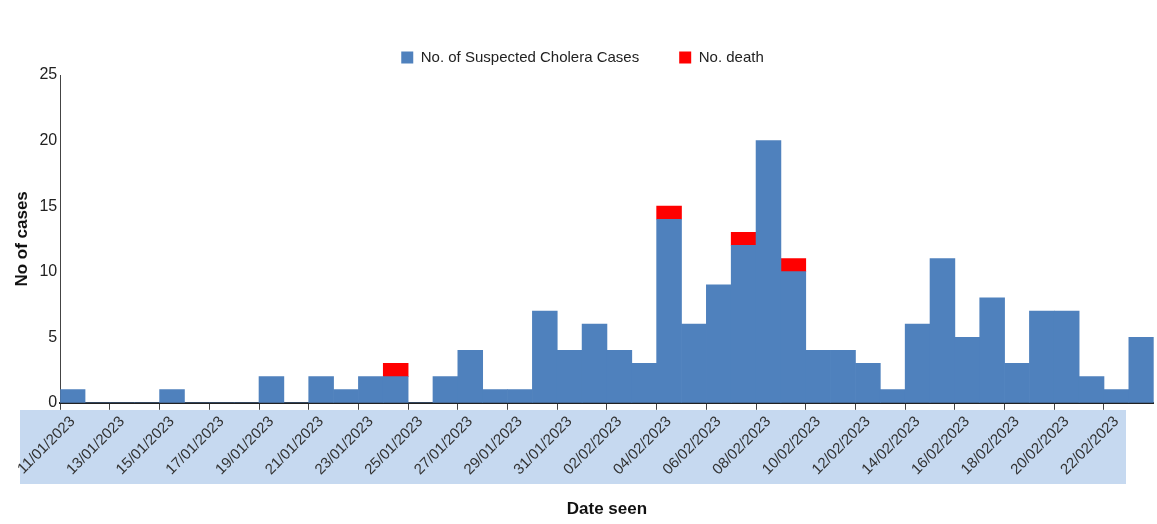  What do you see at coordinates (731, 56) in the screenshot?
I see `legend-label: No. death` at bounding box center [731, 56].